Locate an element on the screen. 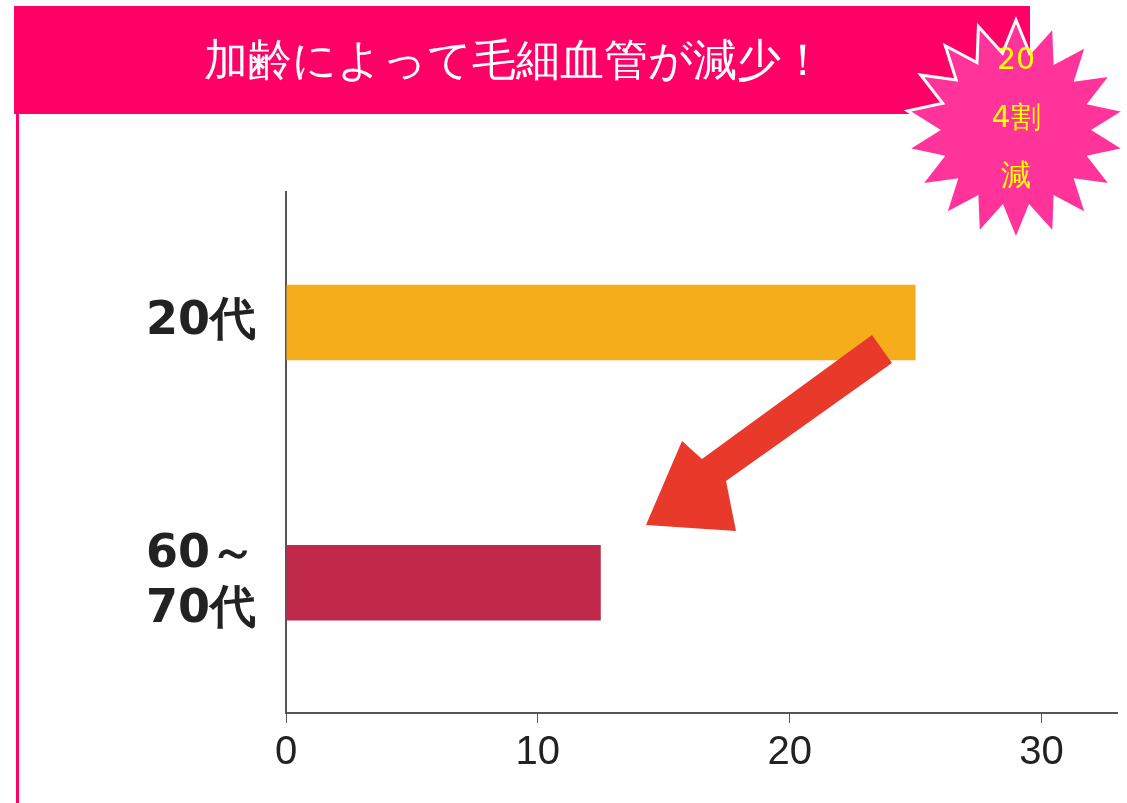 Image resolution: width=1127 pixels, height=803 pixels. y-tick-label: 20代 is located at coordinates (200, 318).